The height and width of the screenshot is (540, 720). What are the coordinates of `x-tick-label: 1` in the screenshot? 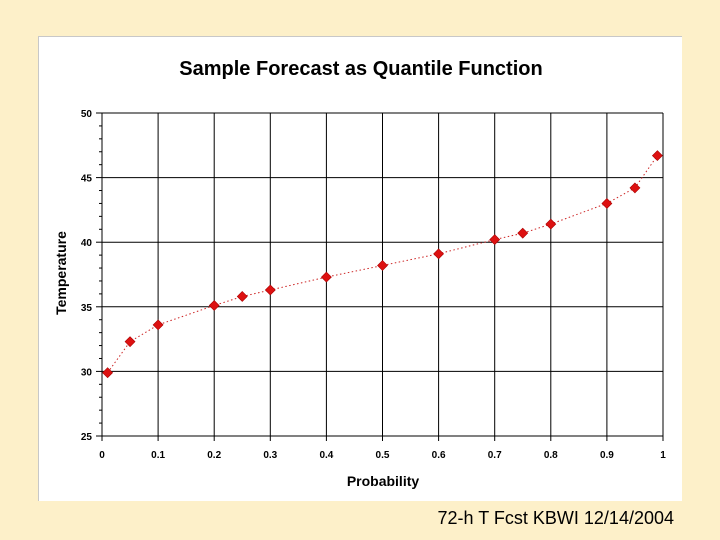 It's located at (663, 455).